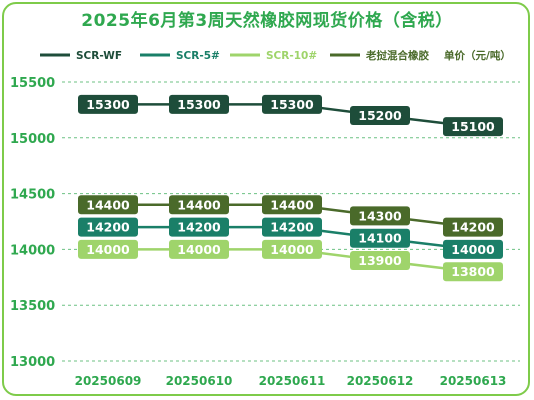 This screenshot has height=400, width=534. What do you see at coordinates (32, 306) in the screenshot?
I see `y-tick-label: 13500` at bounding box center [32, 306].